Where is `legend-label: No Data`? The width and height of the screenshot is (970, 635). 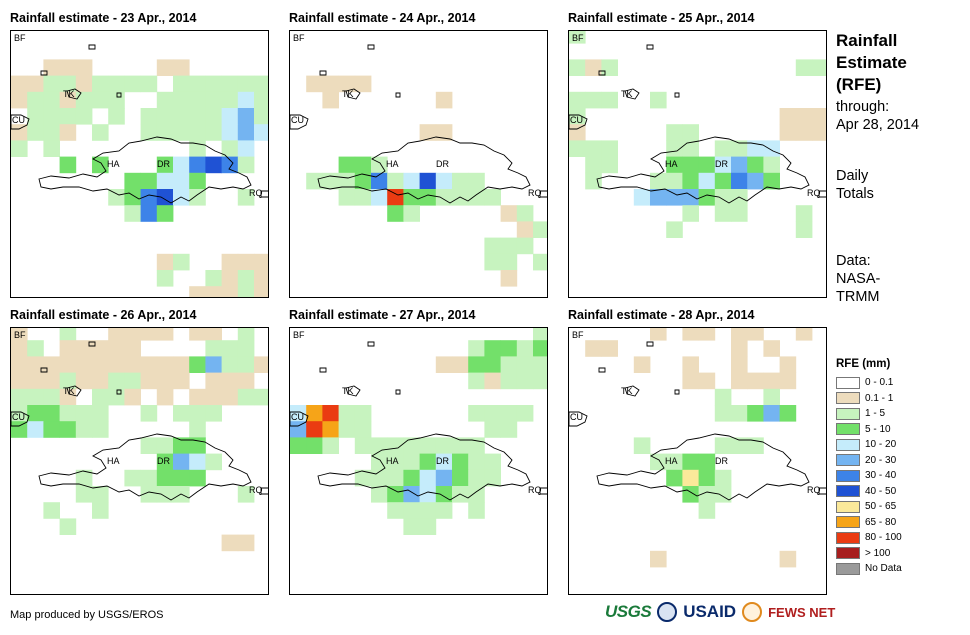 legend-label: No Data is located at coordinates (883, 569).